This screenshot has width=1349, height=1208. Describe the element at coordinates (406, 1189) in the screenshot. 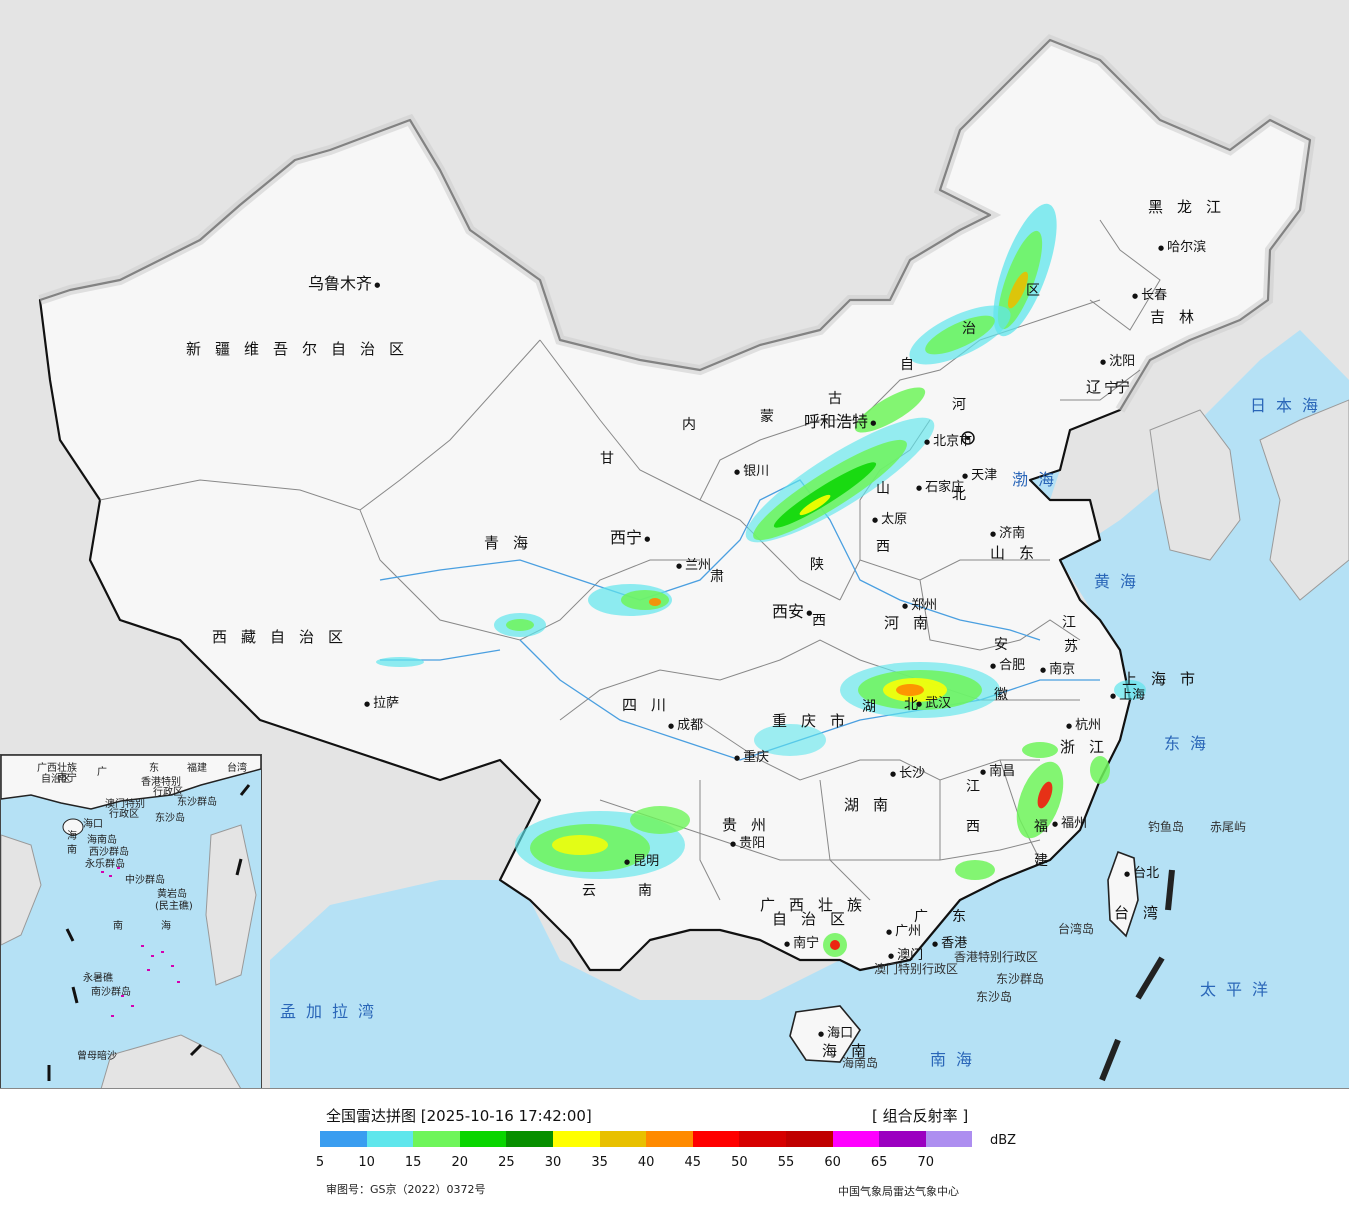

I see `map-approval-number: 审图号：GS京（2022）0372号` at that location.